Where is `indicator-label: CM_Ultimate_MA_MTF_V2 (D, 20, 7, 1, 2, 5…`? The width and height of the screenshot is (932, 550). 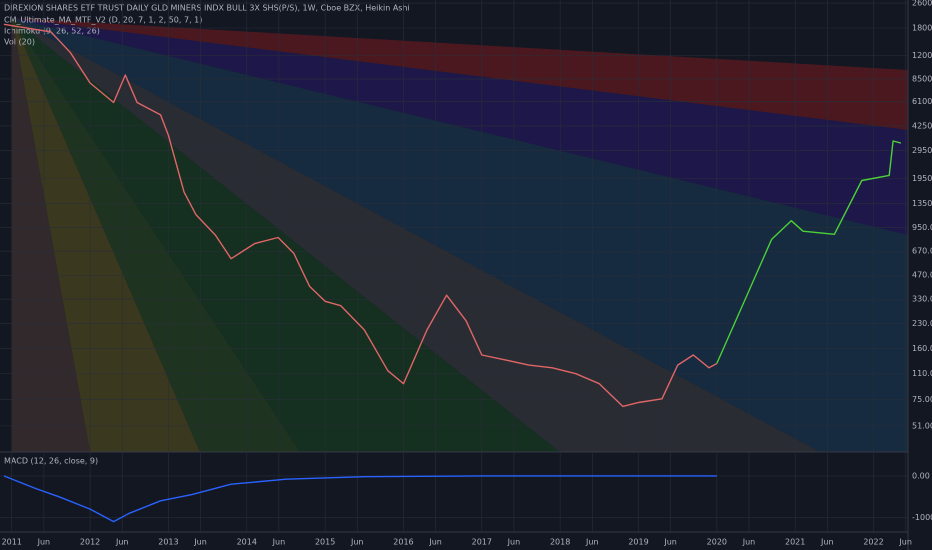 indicator-label: CM_Ultimate_MA_MTF_V2 (D, 20, 7, 1, 2, 5… is located at coordinates (103, 20).